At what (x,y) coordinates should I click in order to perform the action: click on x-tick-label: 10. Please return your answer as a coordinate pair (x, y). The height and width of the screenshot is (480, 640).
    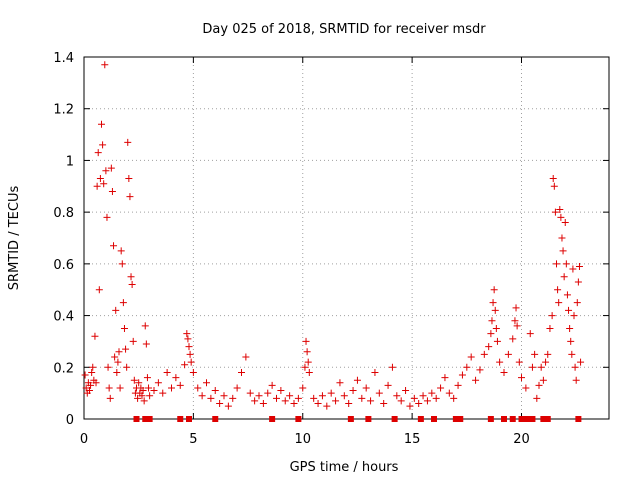
    Looking at the image, I should click on (302, 439).